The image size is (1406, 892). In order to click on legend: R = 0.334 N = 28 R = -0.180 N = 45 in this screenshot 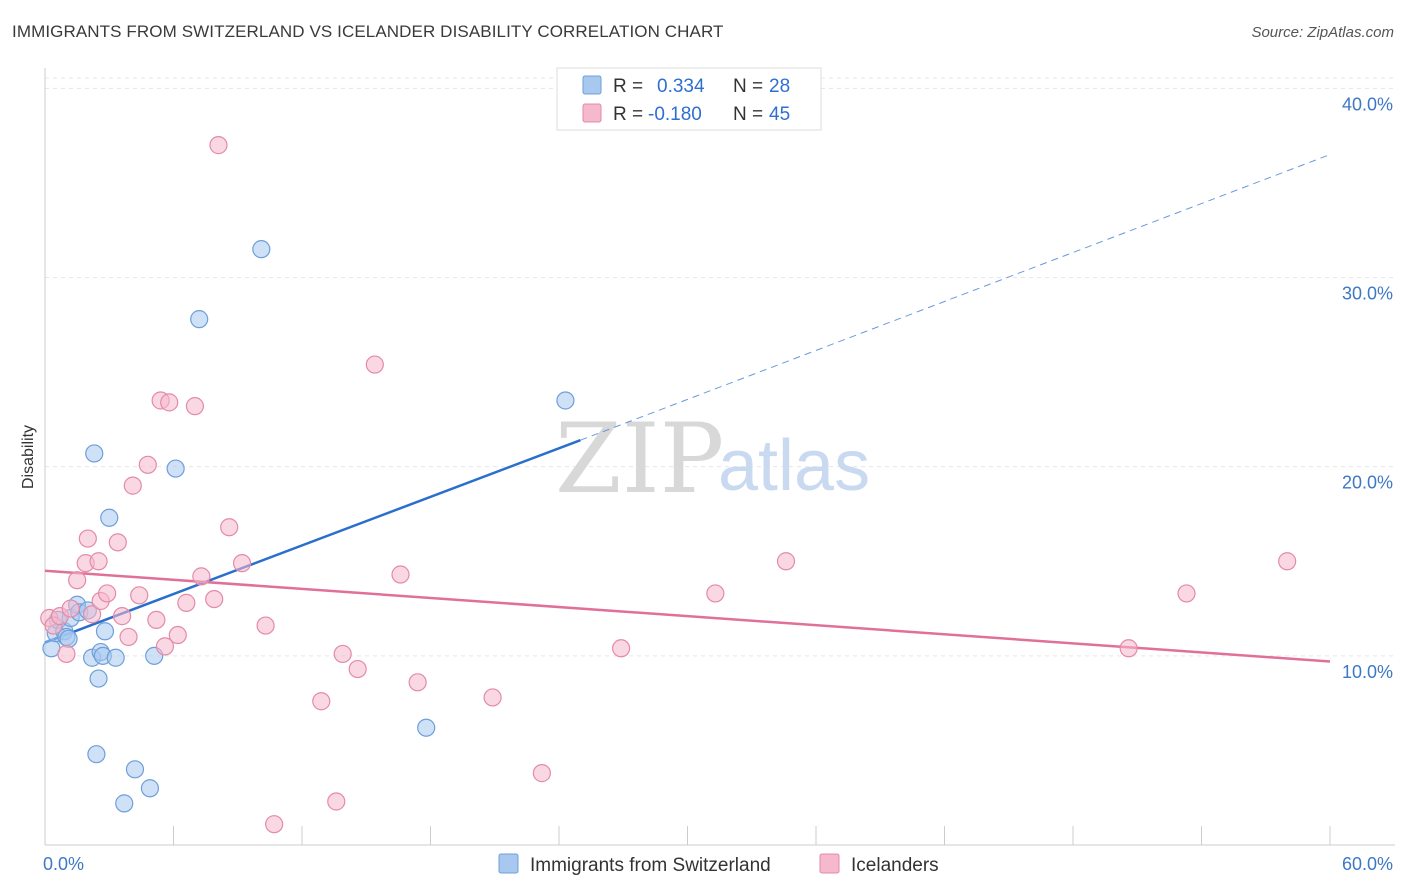, I will do `click(689, 99)`.